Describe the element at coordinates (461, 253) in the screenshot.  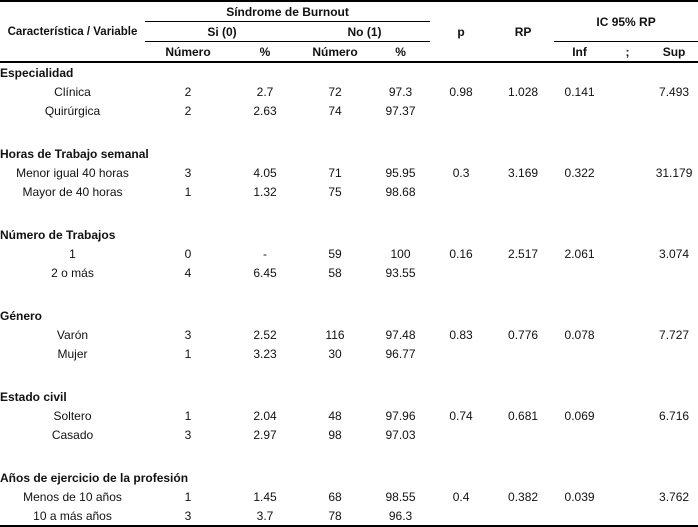
I see `cell-p: 0.16` at that location.